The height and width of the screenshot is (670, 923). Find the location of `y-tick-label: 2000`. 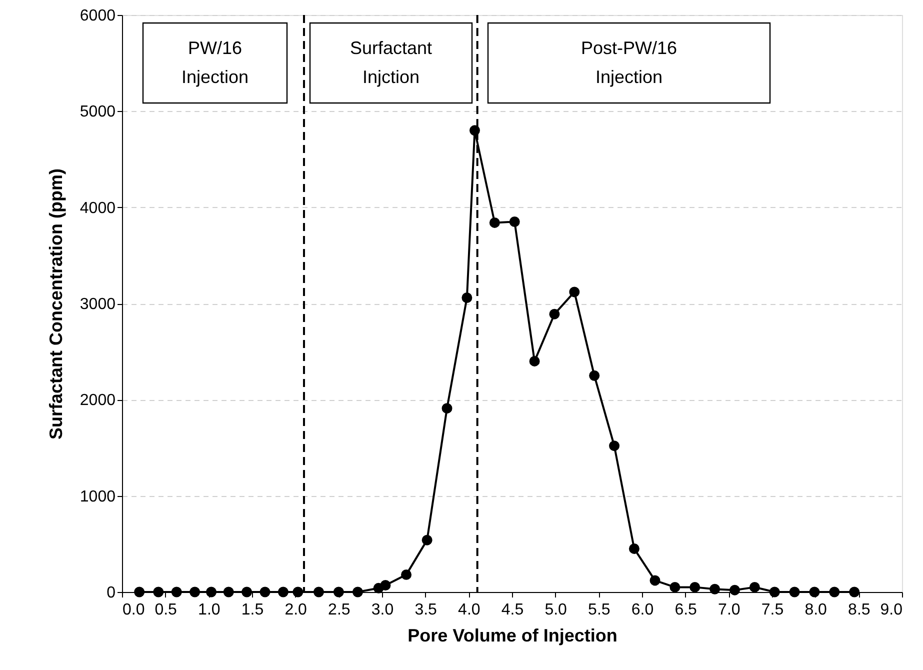

y-tick-label: 2000 is located at coordinates (98, 401).